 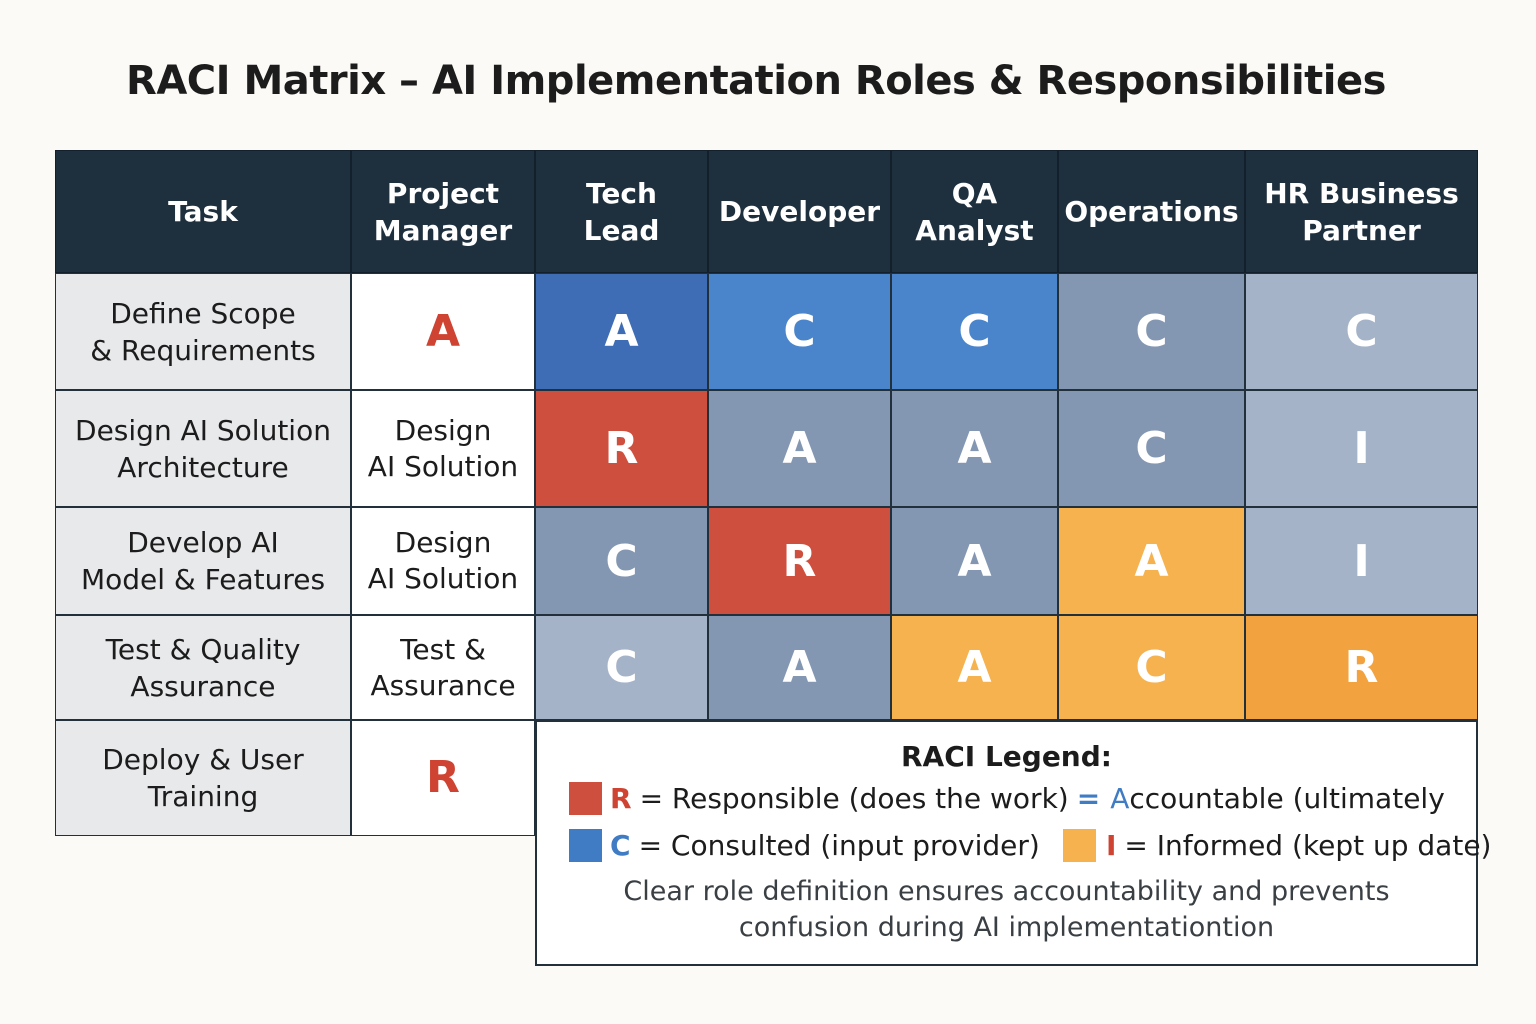 I want to click on legend-line-consulted: C = Consulted (input provider), so click(x=804, y=845).